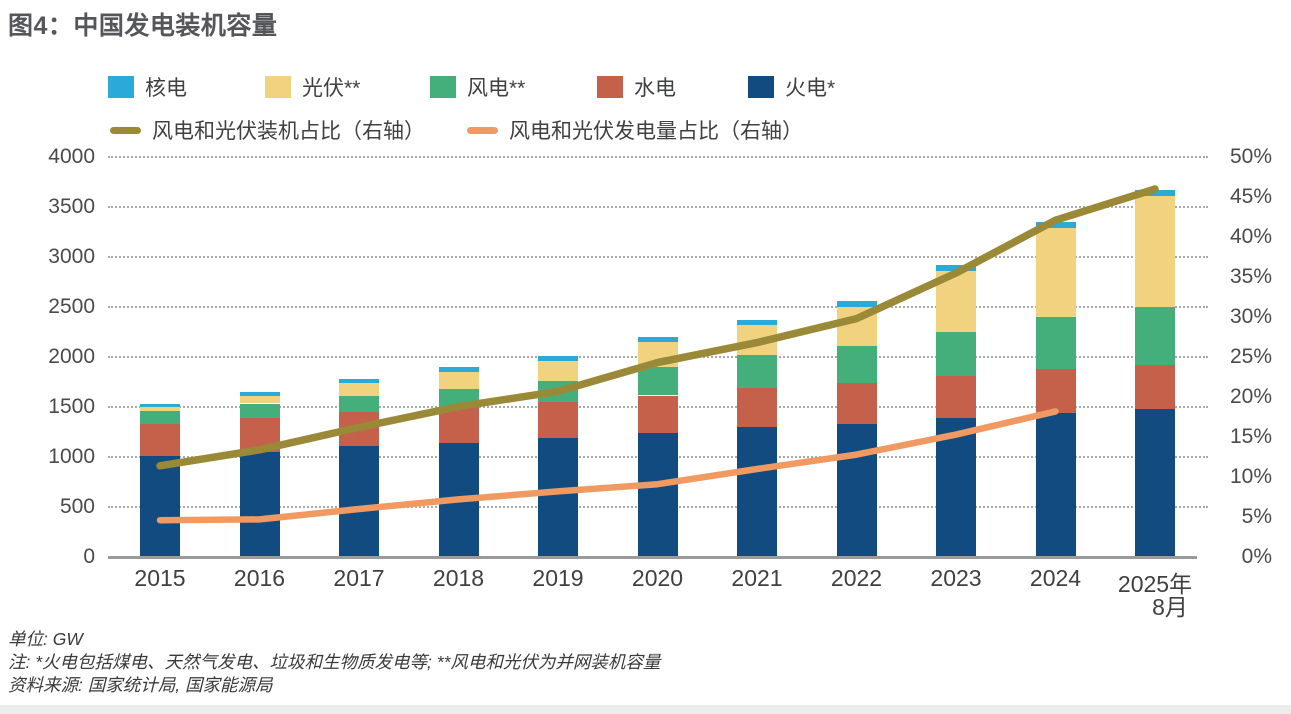 The image size is (1291, 714). What do you see at coordinates (856, 578) in the screenshot?
I see `x-axis-label: 2022` at bounding box center [856, 578].